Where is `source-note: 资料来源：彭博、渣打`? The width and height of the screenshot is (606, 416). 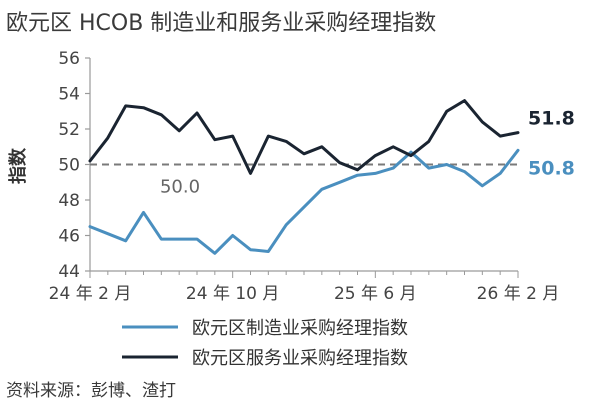
source-note: 资料来源：彭博、渣打 is located at coordinates (91, 391).